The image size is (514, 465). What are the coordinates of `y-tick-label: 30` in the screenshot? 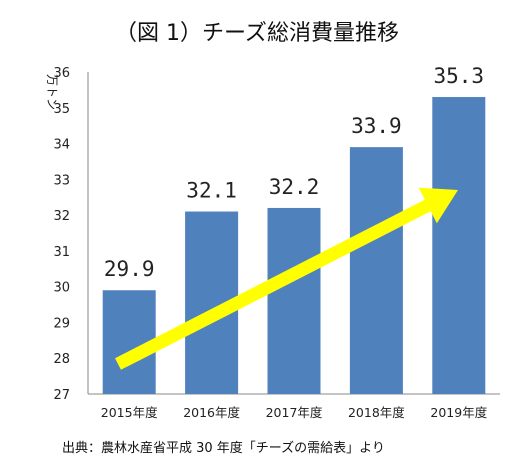 It's located at (61, 288).